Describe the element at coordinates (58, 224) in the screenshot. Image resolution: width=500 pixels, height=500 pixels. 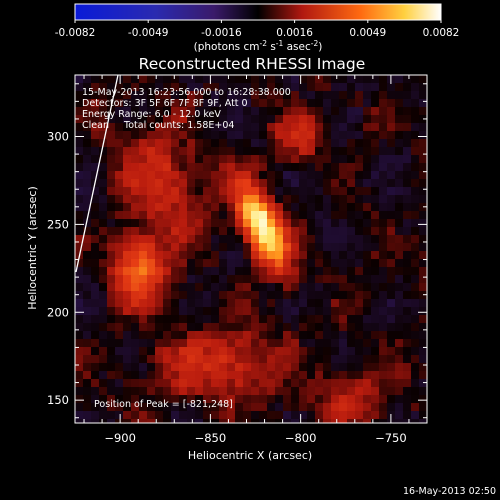
I see `y-tick-label: 250` at that location.